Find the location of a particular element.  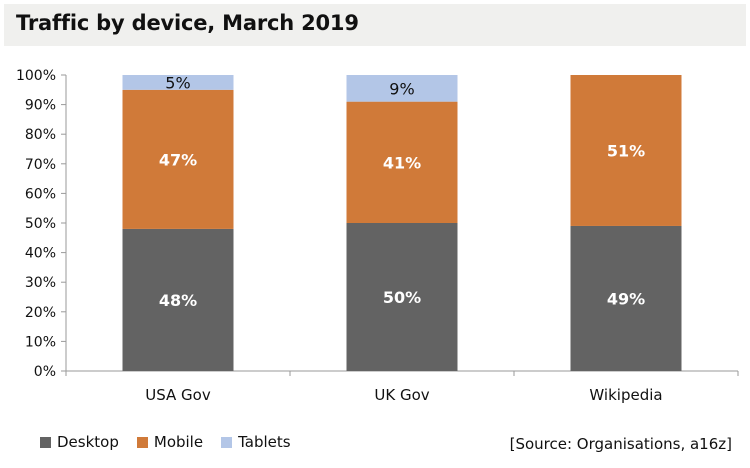

y-tick-label: 30% is located at coordinates (40, 283).